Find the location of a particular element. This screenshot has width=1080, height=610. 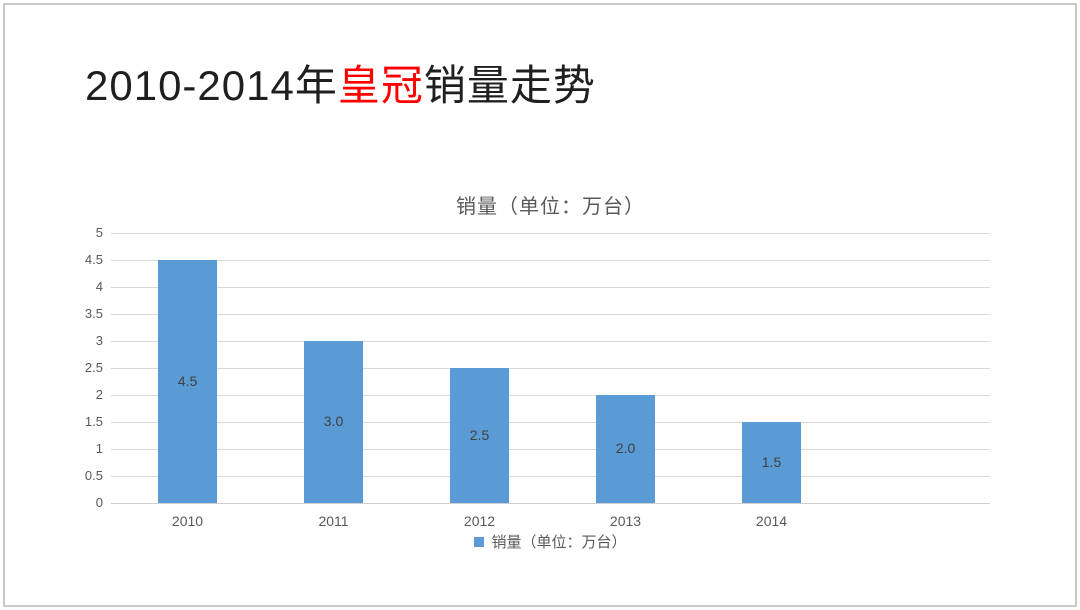

y-tick-label: 0 is located at coordinates (99, 502).